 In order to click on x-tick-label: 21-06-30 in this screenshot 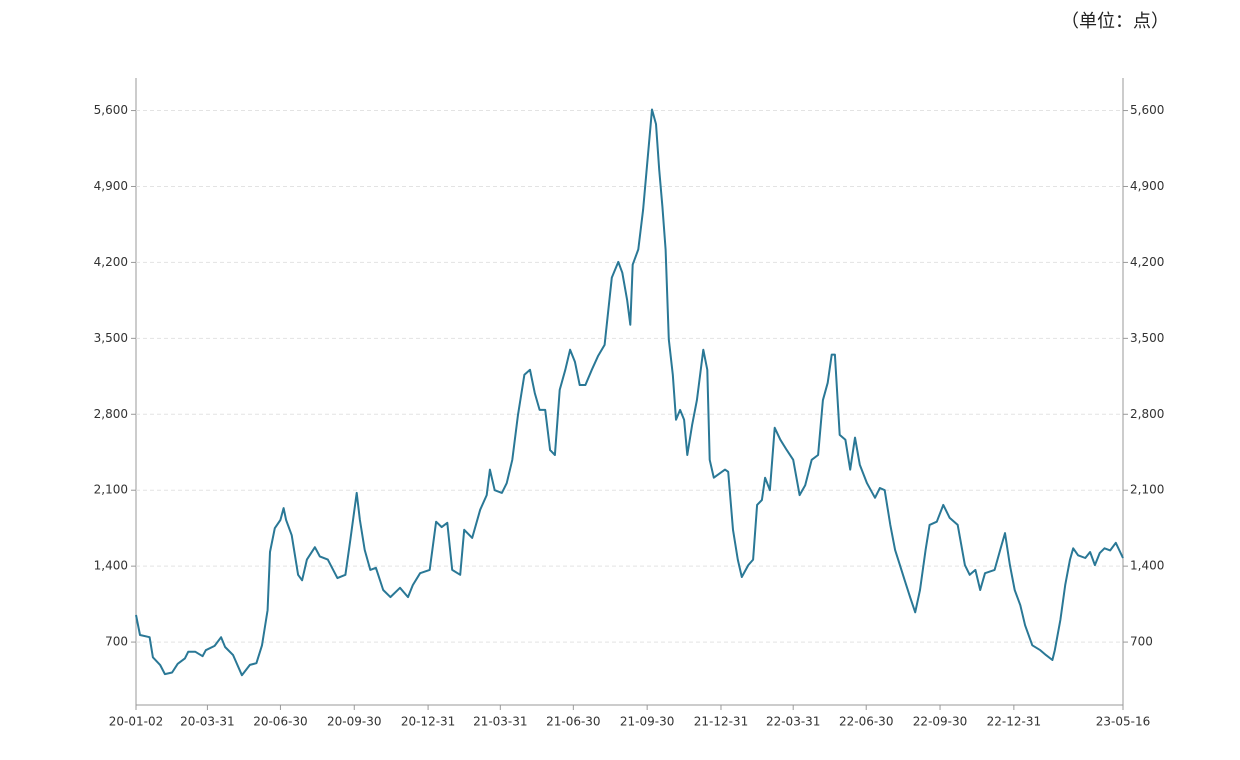, I will do `click(573, 722)`.